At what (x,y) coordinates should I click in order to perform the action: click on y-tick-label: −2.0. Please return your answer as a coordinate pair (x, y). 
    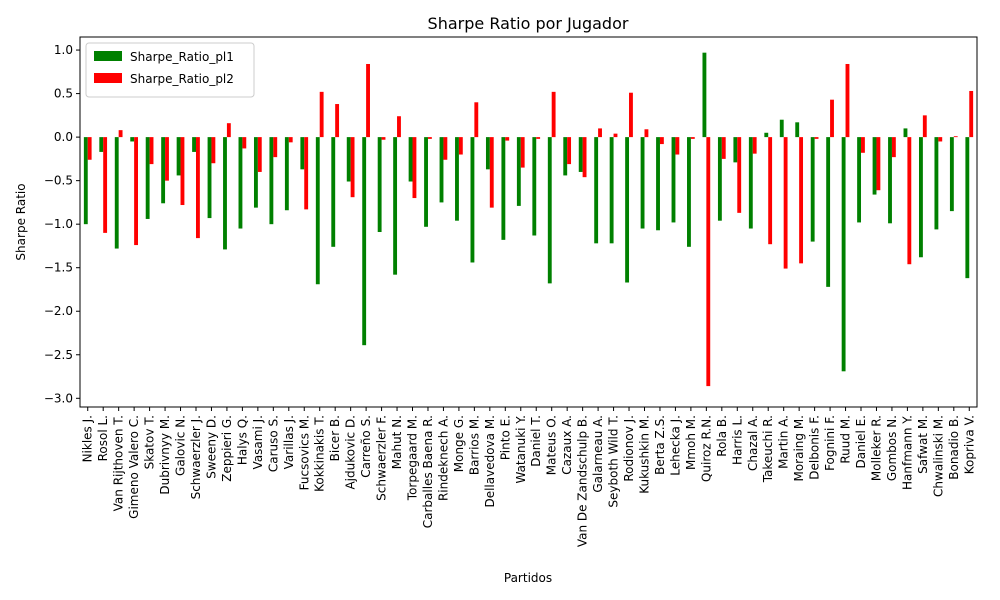
    Looking at the image, I should click on (58, 311).